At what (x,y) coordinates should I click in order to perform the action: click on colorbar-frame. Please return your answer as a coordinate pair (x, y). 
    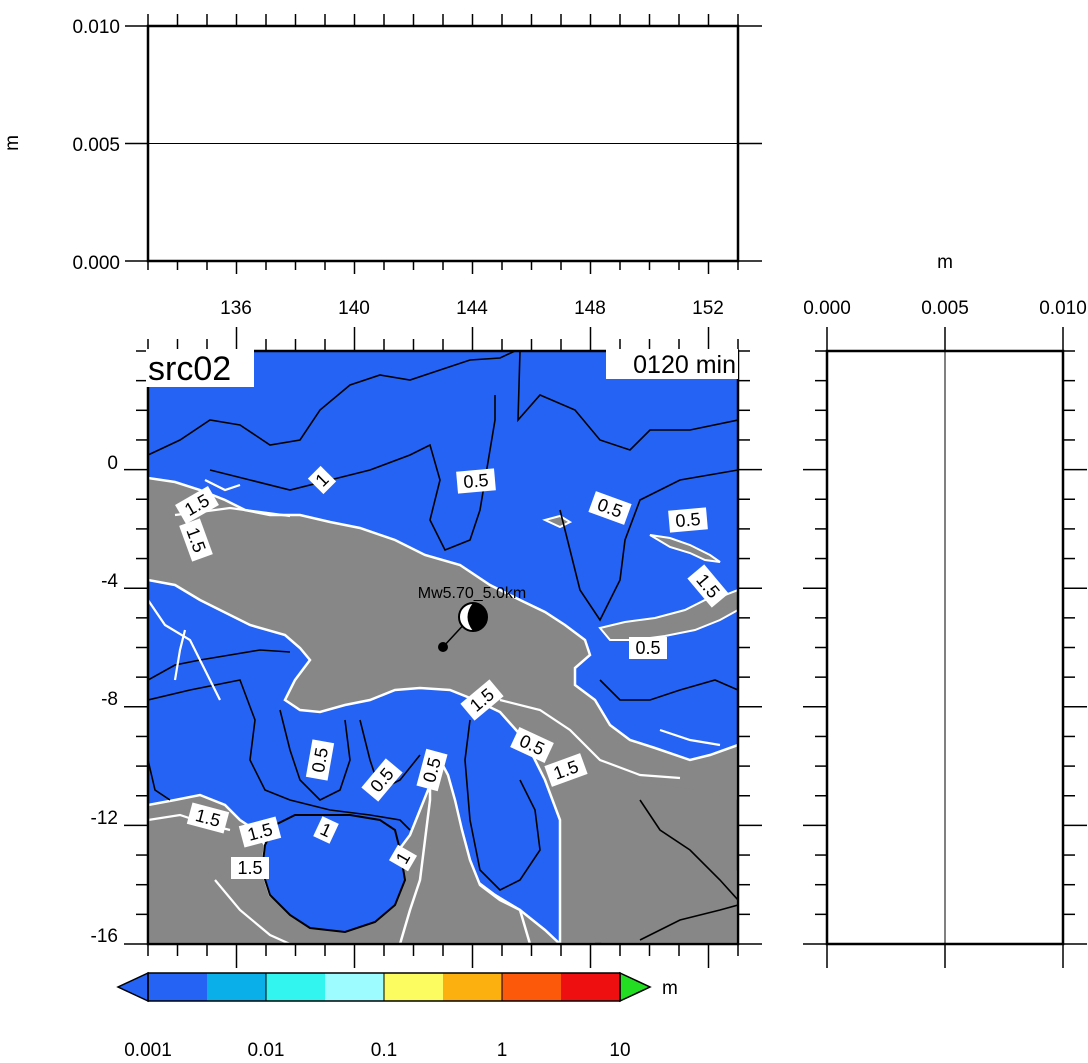
    Looking at the image, I should click on (384, 987).